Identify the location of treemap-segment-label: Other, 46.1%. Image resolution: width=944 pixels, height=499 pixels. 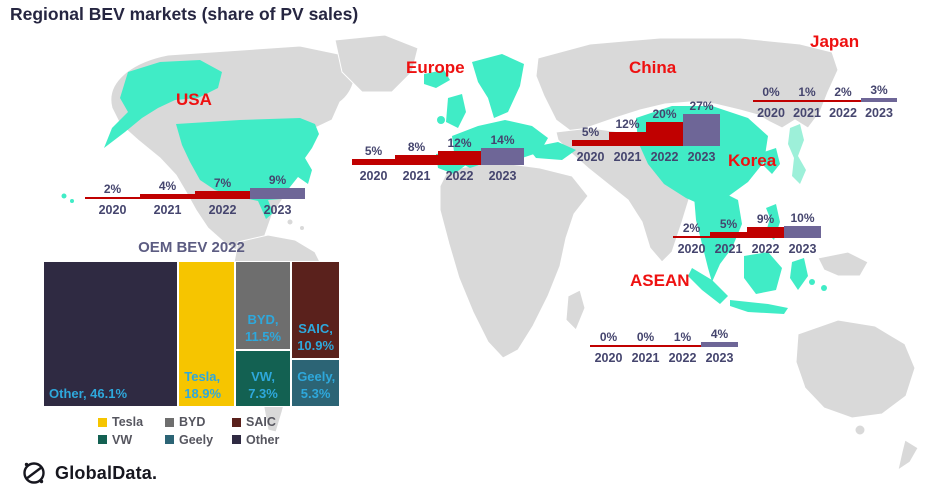
(88, 394).